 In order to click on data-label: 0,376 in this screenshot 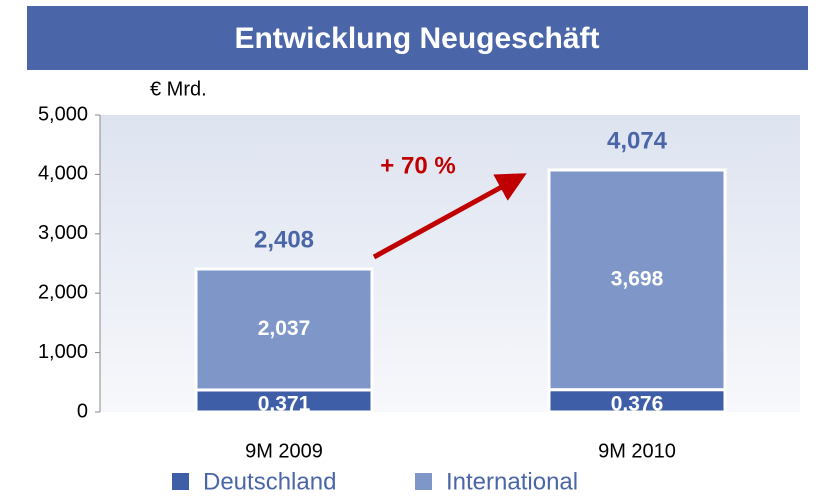, I will do `click(637, 403)`.